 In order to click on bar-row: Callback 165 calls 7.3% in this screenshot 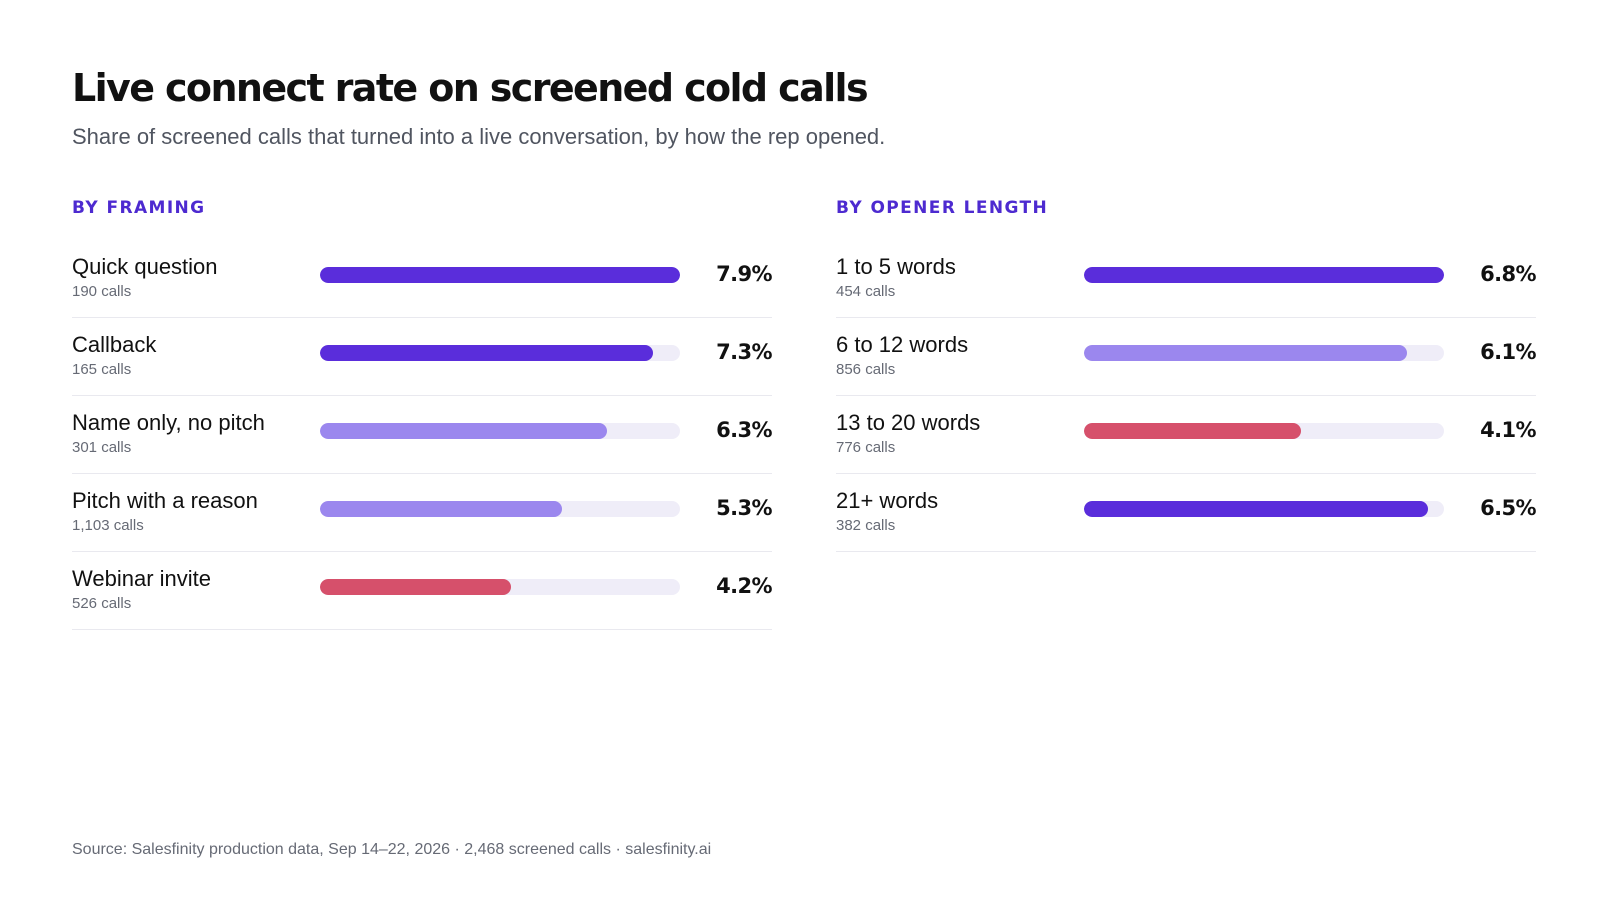, I will do `click(422, 357)`.